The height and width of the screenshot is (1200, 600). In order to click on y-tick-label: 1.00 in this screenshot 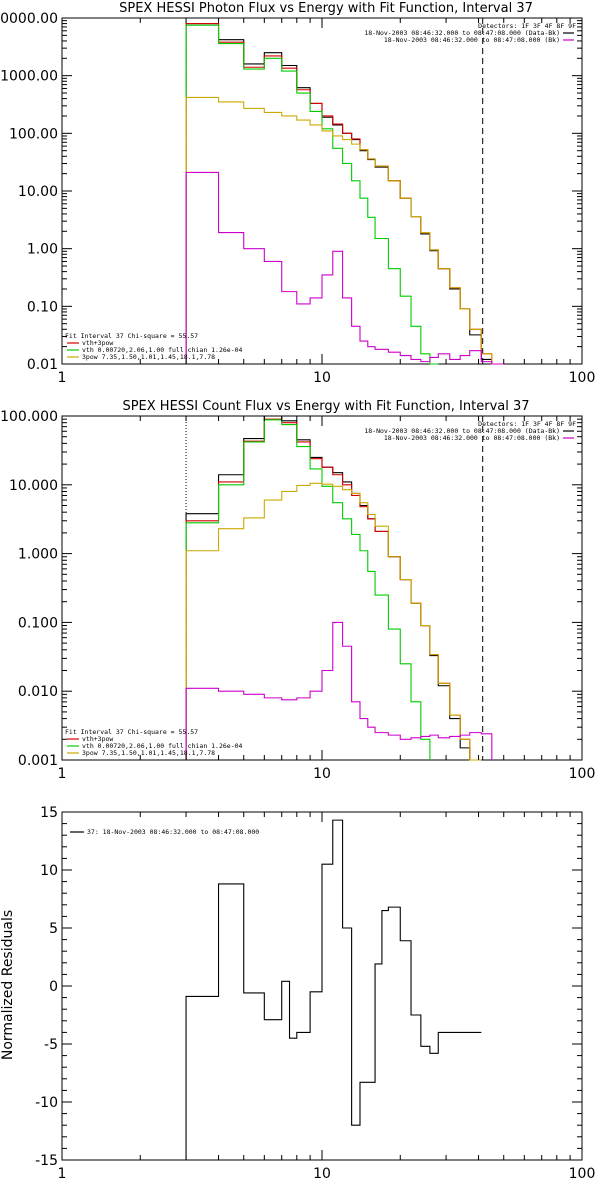, I will do `click(42, 250)`.